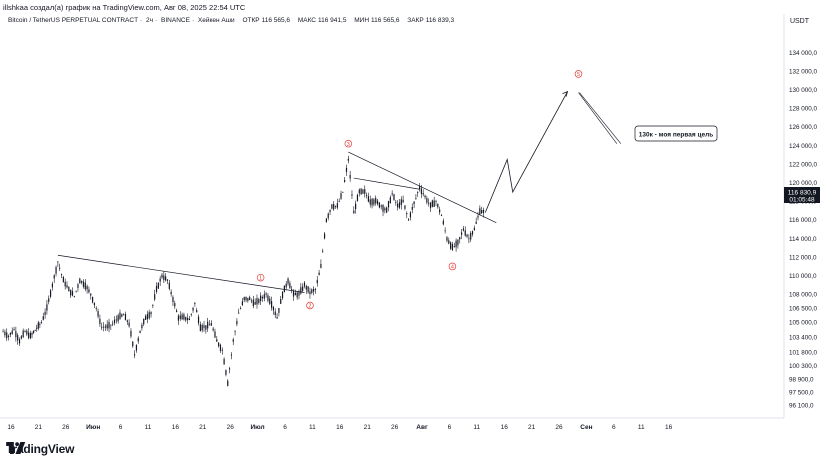 The width and height of the screenshot is (829, 464). I want to click on projection-path, so click(526, 152).